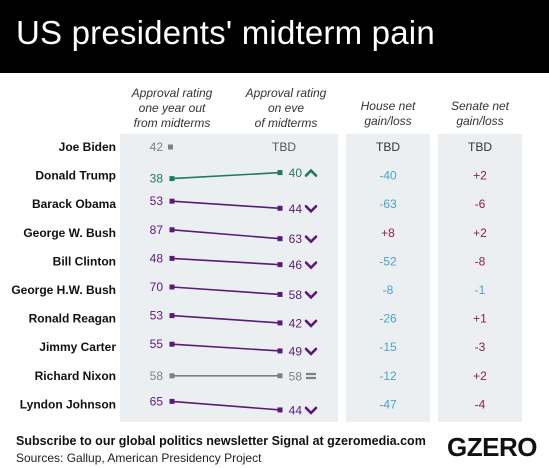  What do you see at coordinates (75, 376) in the screenshot?
I see `president-name: Richard Nixon` at bounding box center [75, 376].